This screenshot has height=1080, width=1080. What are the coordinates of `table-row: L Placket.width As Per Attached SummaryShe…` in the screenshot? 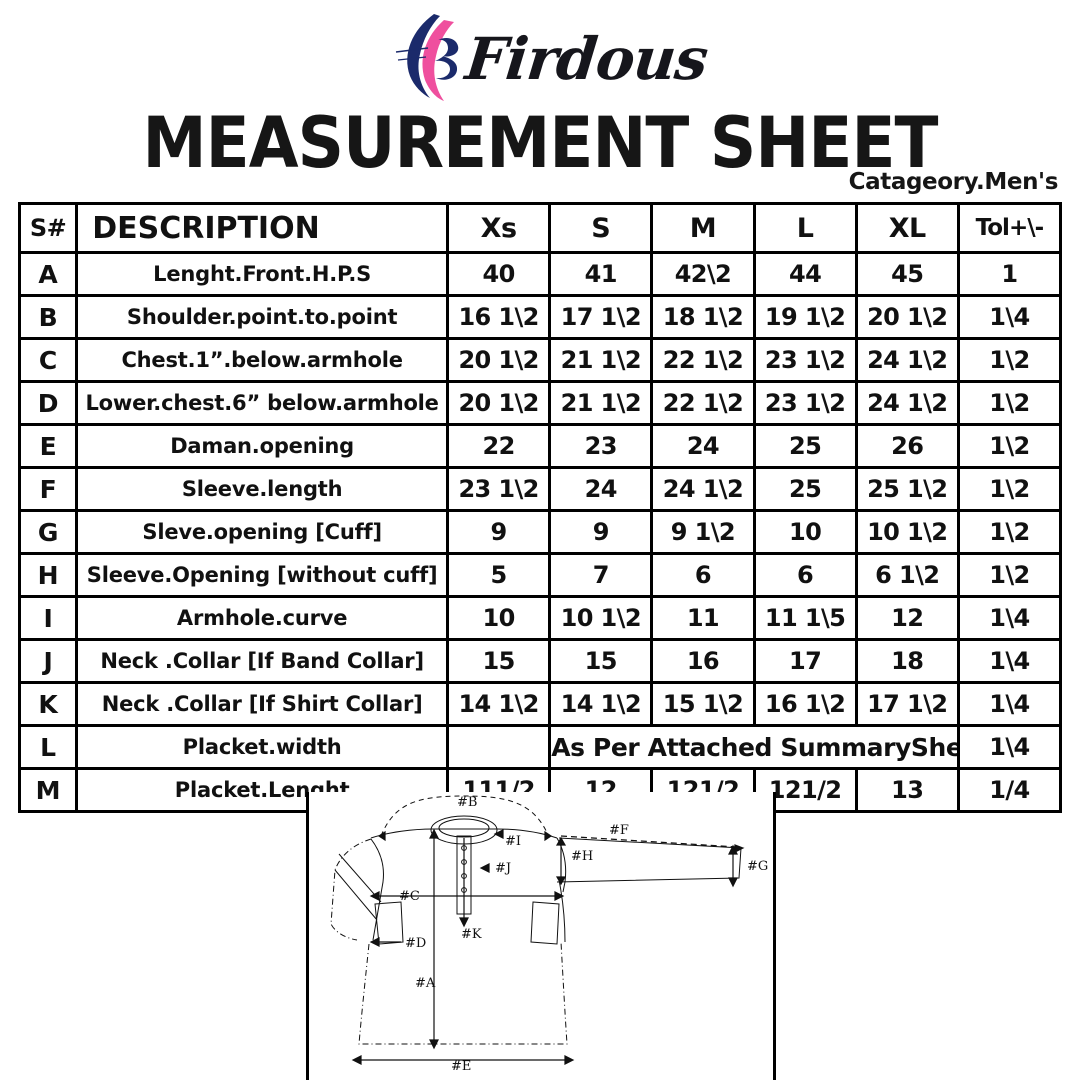 It's located at (540, 747).